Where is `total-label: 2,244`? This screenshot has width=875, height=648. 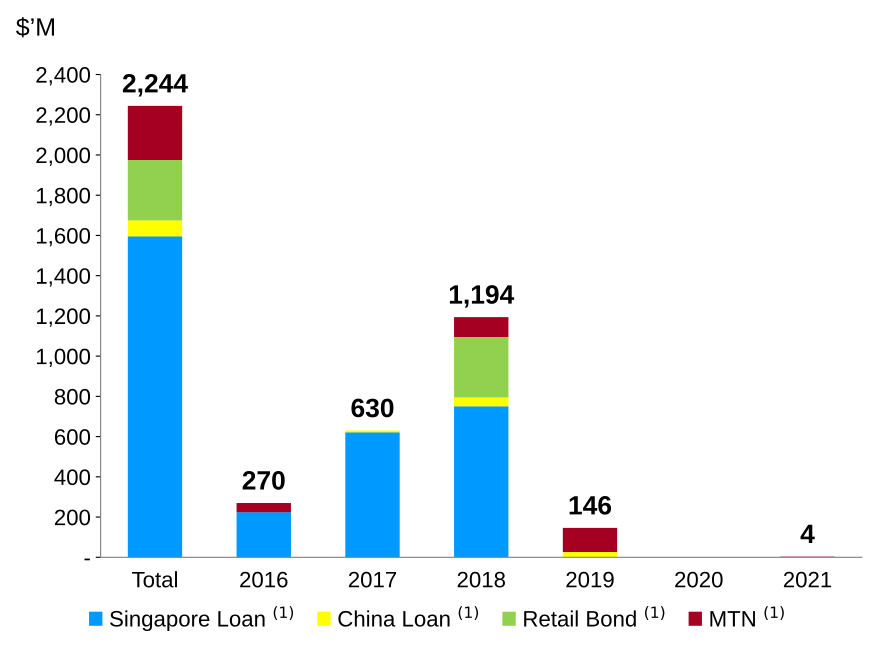
total-label: 2,244 is located at coordinates (155, 85).